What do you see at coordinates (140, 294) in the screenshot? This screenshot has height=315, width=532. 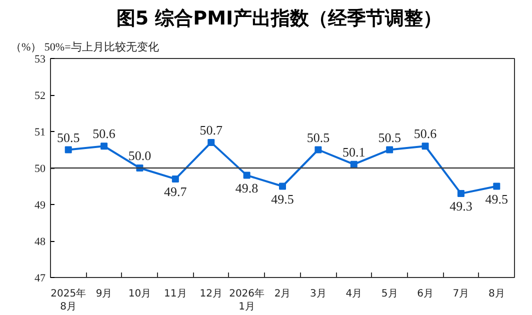 I see `x-tick-label: 10月` at bounding box center [140, 294].